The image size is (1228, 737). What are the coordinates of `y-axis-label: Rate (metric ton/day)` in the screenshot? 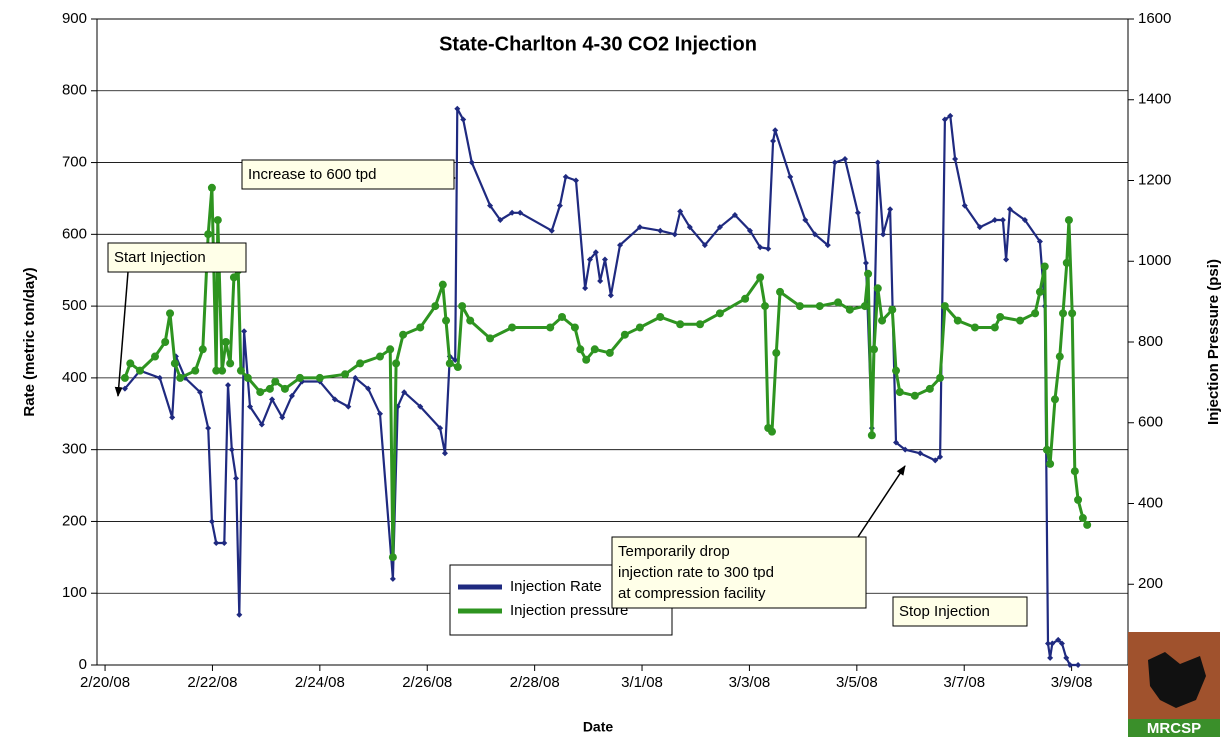 It's located at (29, 341).